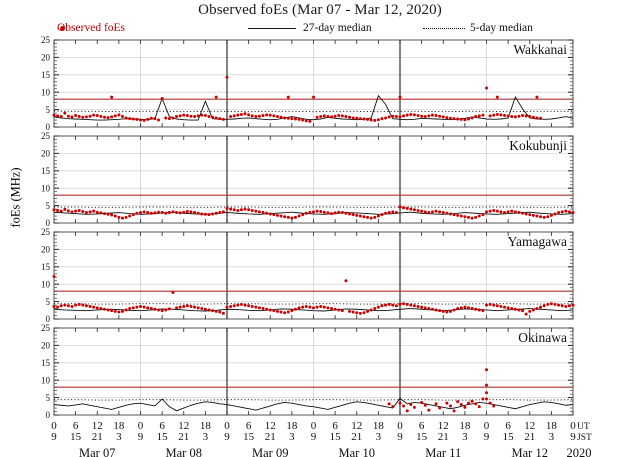  Describe the element at coordinates (579, 451) in the screenshot. I see `year-label: 2020` at that location.